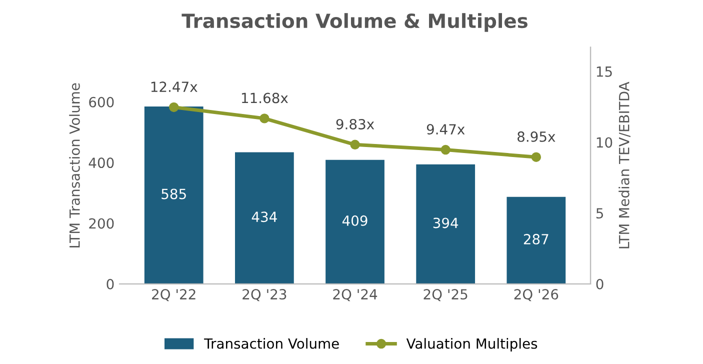  I want to click on data-label: 11.68x, so click(265, 98).